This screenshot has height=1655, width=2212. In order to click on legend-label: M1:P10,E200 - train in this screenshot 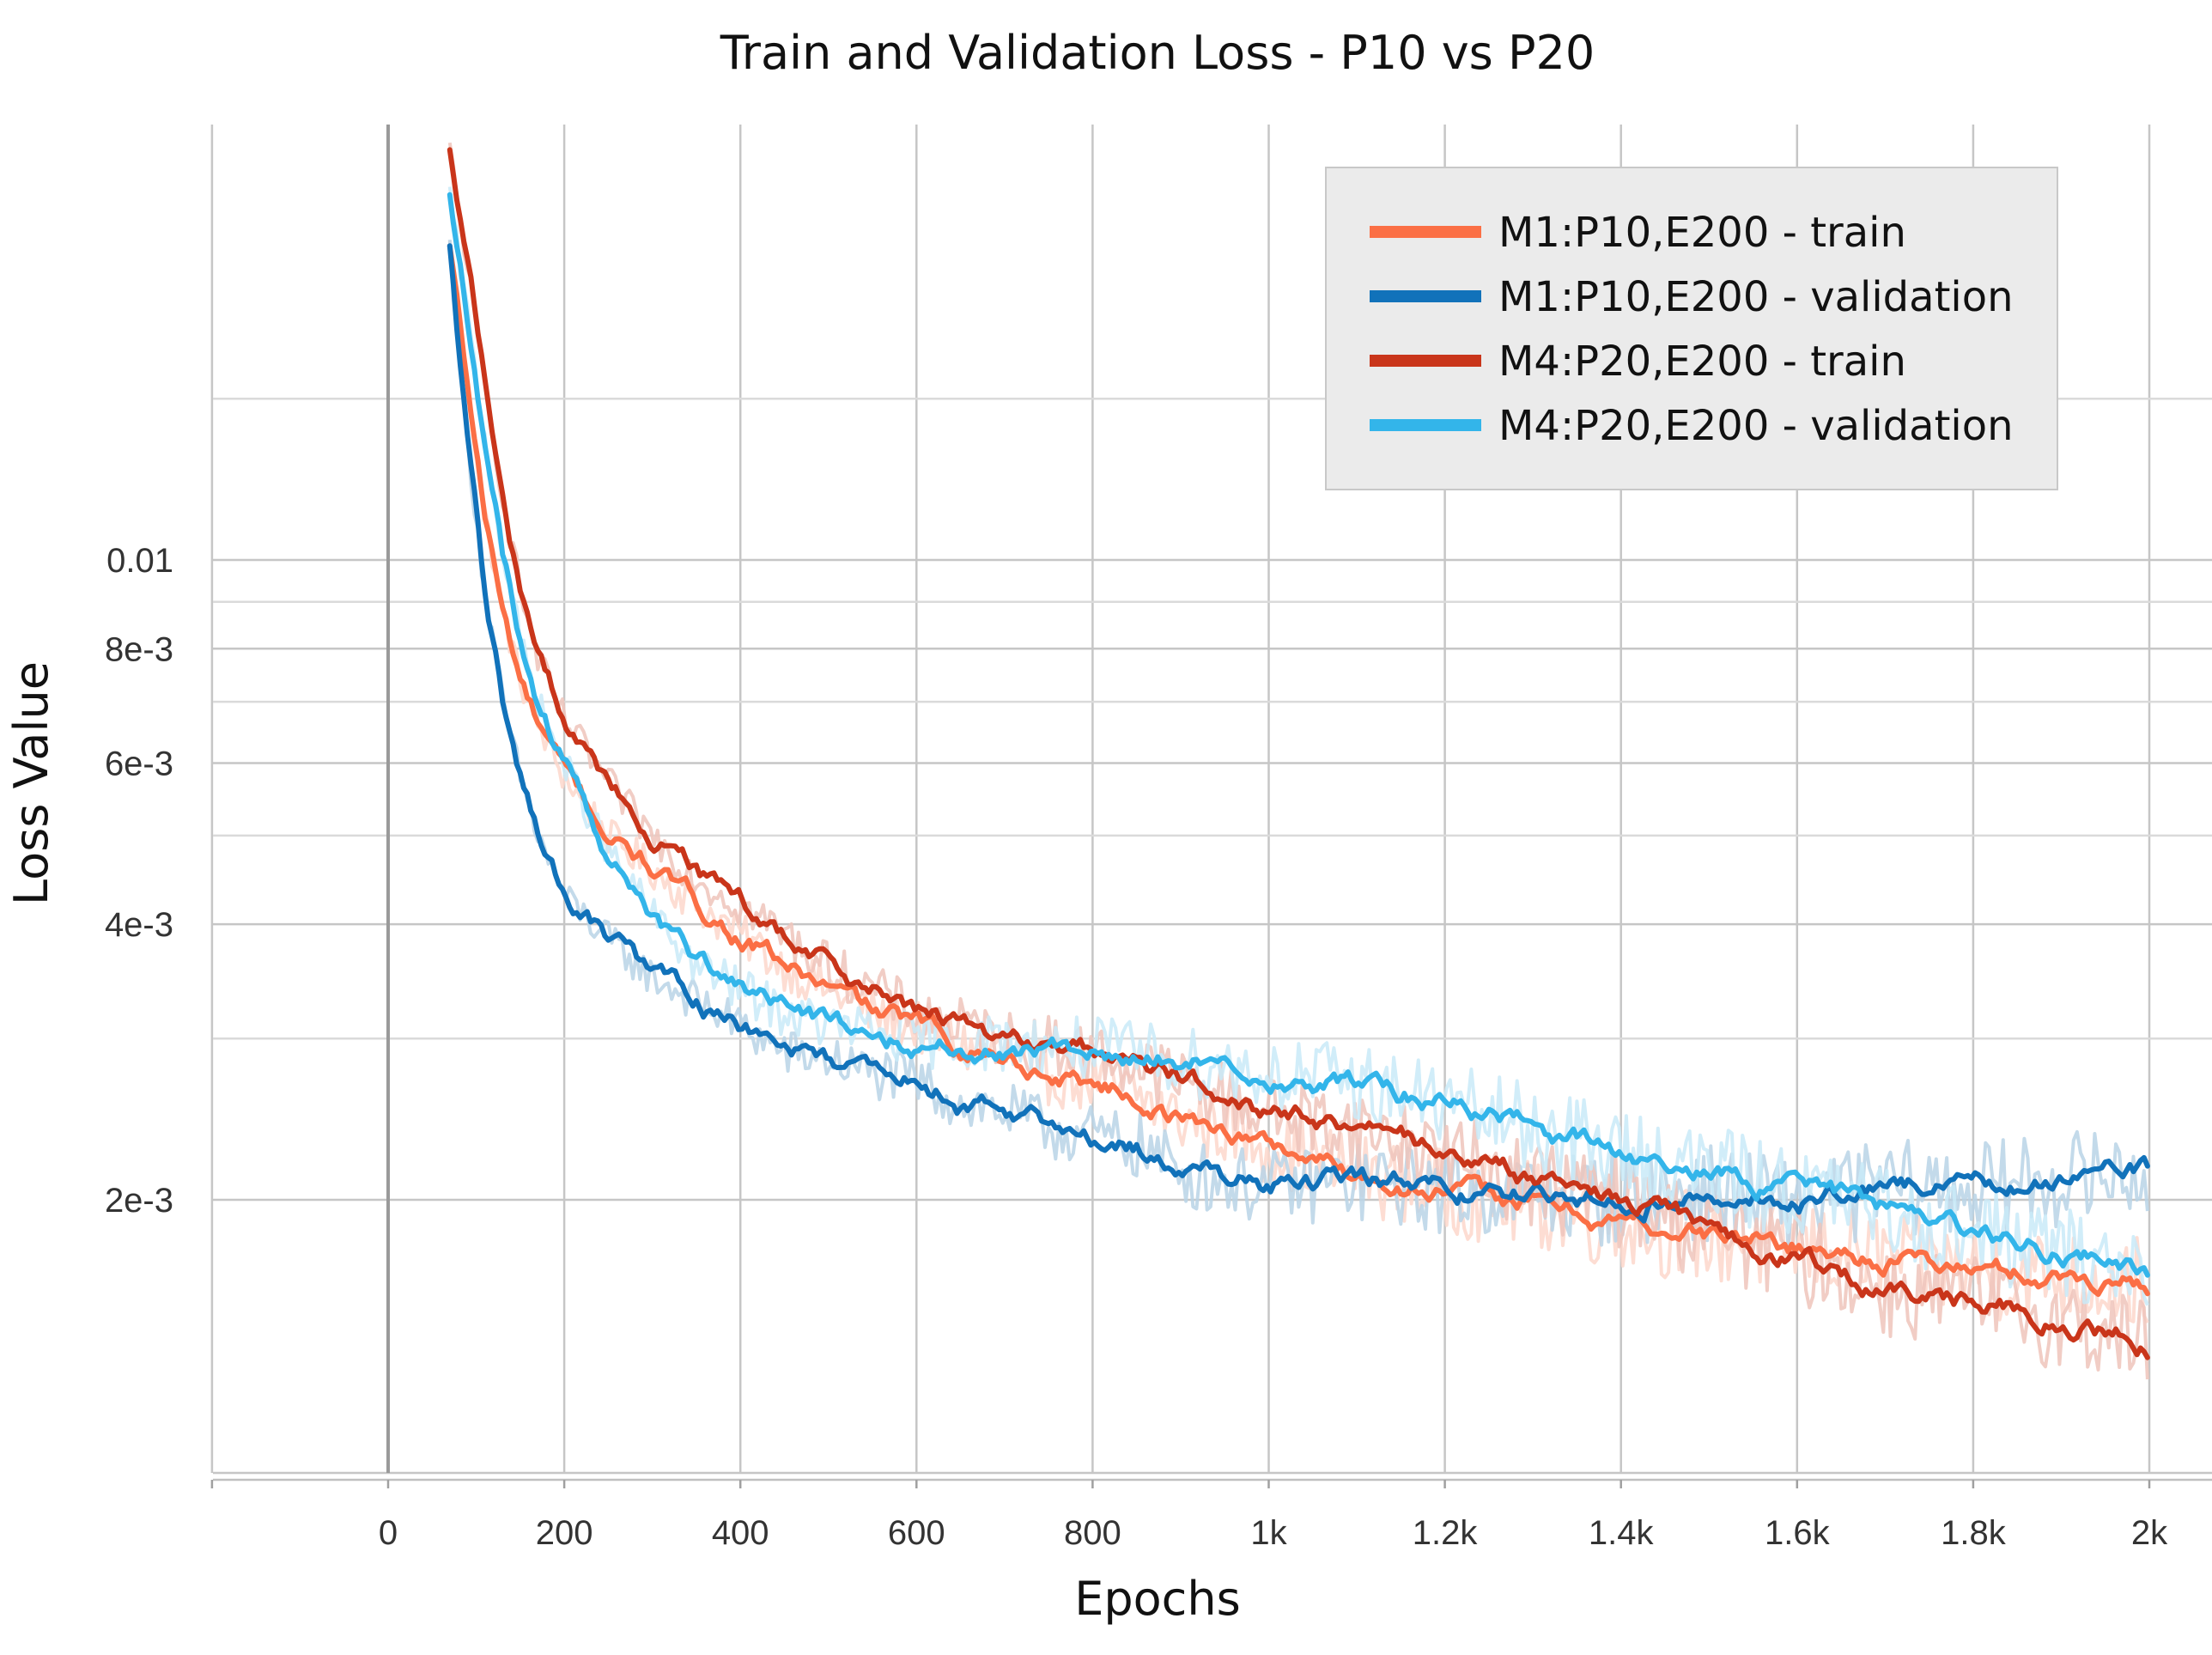, I will do `click(1702, 233)`.